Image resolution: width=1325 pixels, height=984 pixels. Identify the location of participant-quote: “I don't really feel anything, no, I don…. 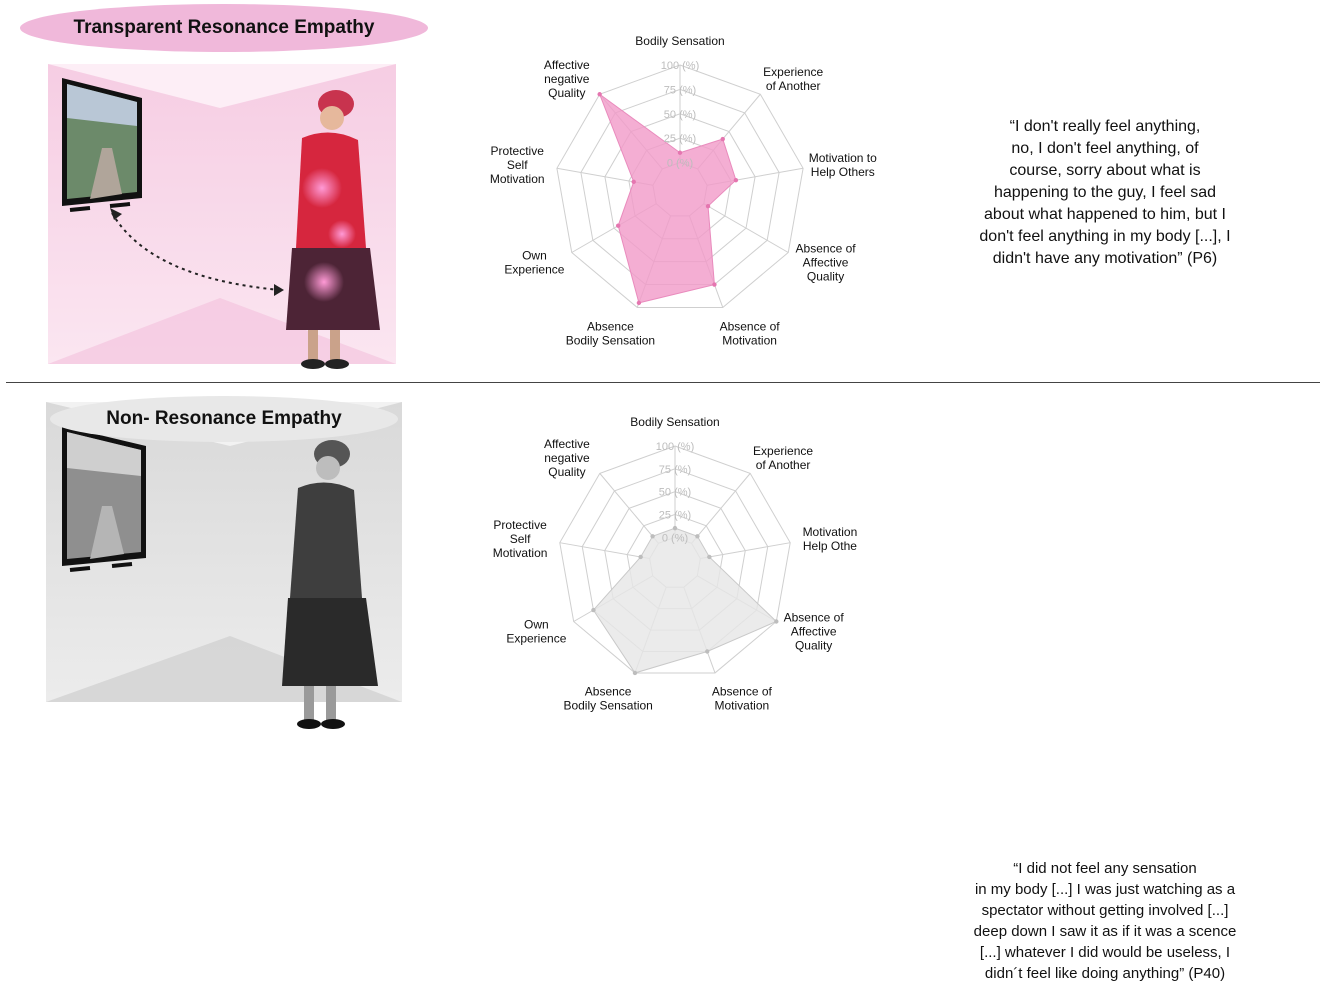
(1105, 192).